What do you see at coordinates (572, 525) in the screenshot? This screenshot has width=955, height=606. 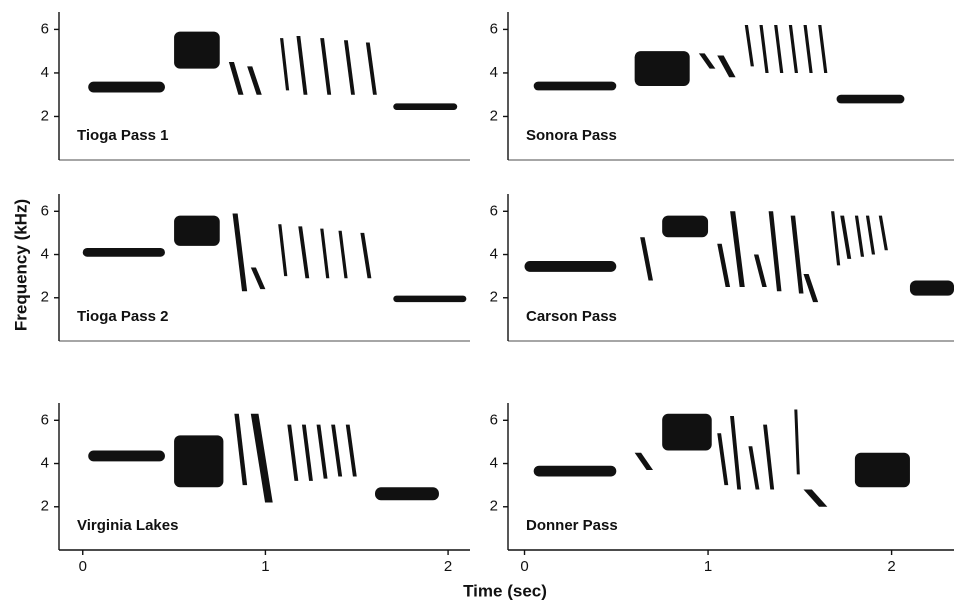 I see `panel-label: Donner Pass` at bounding box center [572, 525].